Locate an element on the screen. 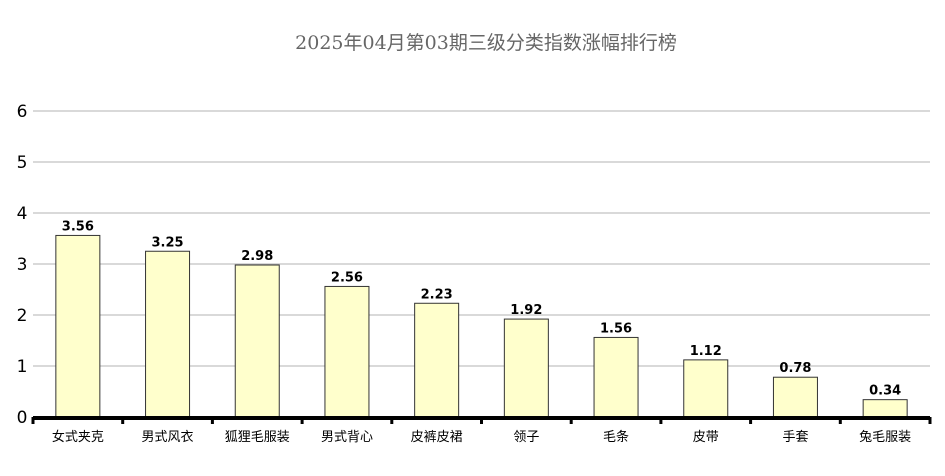 The width and height of the screenshot is (945, 476). y-tick-label: 1 is located at coordinates (22, 367).